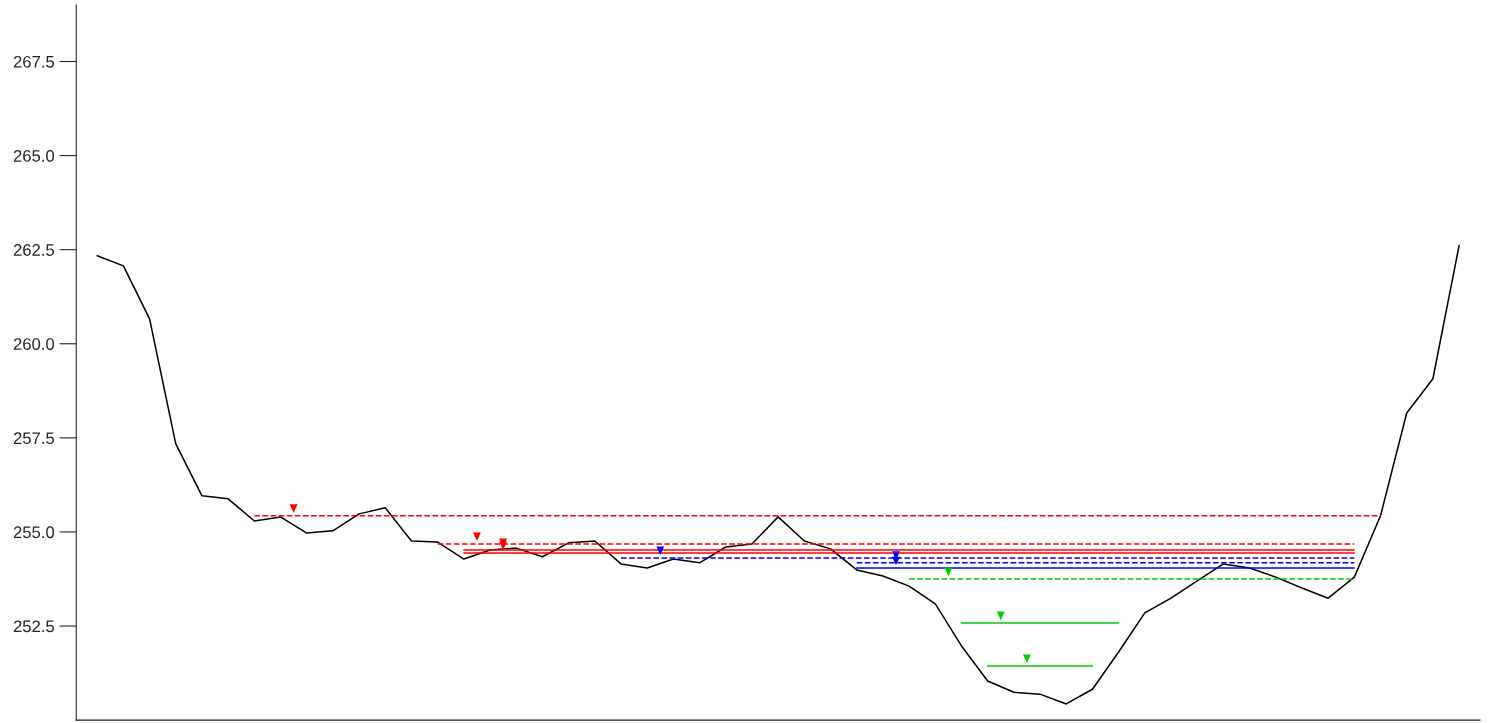  Describe the element at coordinates (34, 626) in the screenshot. I see `y-tick-label: 252.5` at that location.